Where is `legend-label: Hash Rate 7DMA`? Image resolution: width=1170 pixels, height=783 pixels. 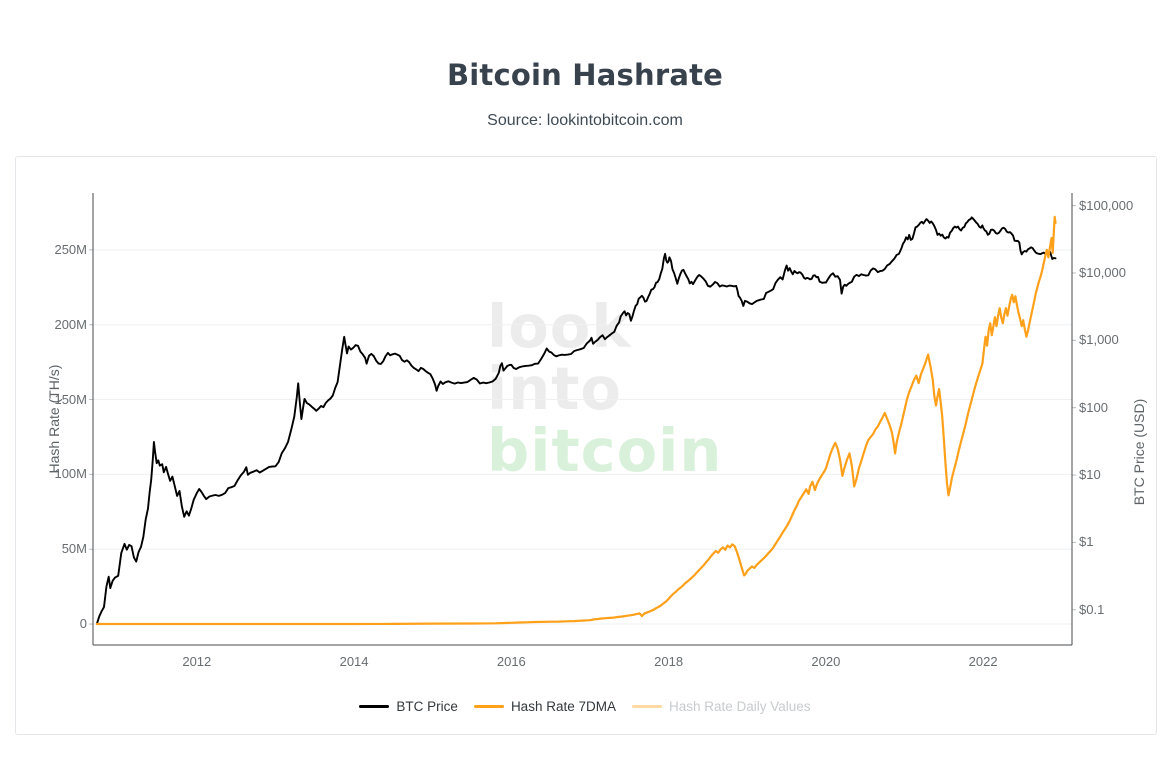 legend-label: Hash Rate 7DMA is located at coordinates (563, 706).